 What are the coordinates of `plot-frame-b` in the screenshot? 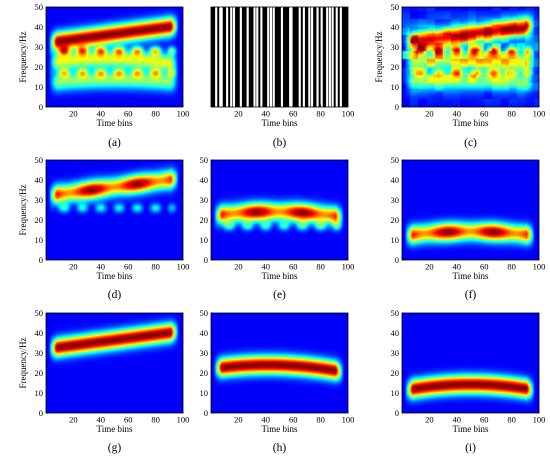 It's located at (279, 57).